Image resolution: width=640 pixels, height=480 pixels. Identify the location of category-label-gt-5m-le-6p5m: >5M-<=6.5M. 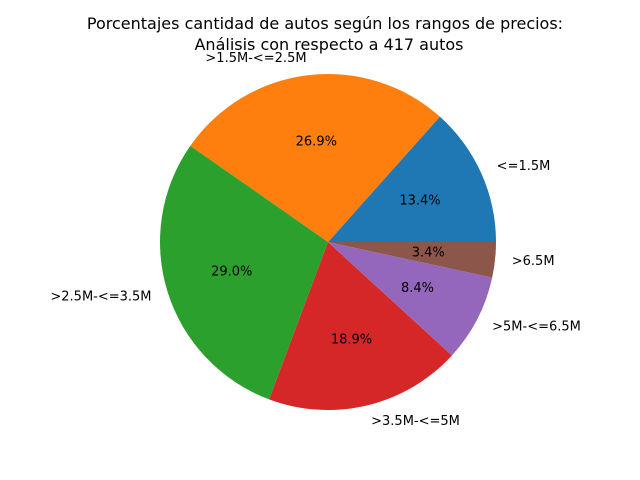
(536, 326).